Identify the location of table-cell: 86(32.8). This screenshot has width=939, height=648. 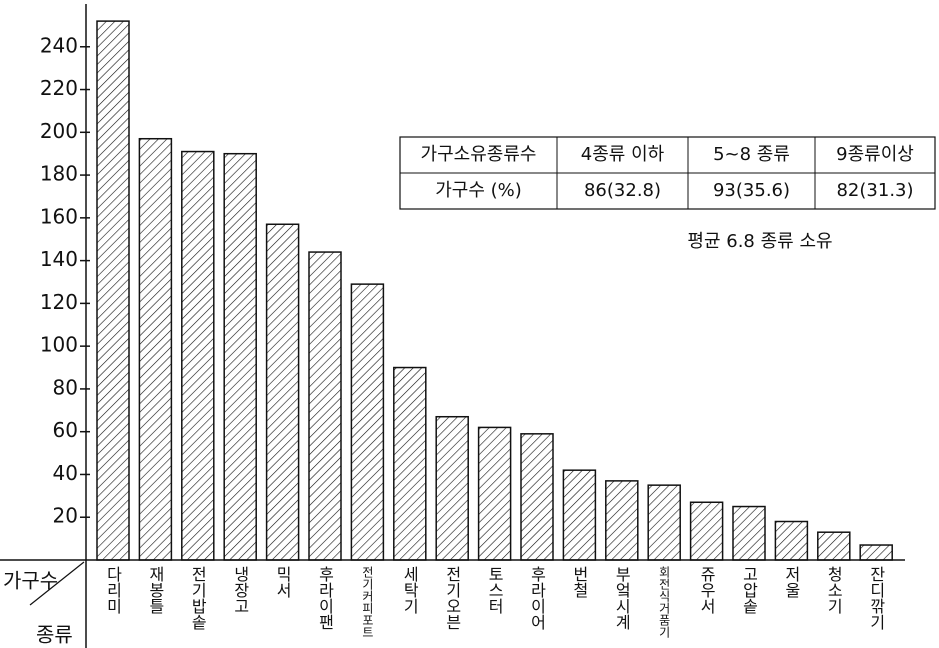
(622, 190).